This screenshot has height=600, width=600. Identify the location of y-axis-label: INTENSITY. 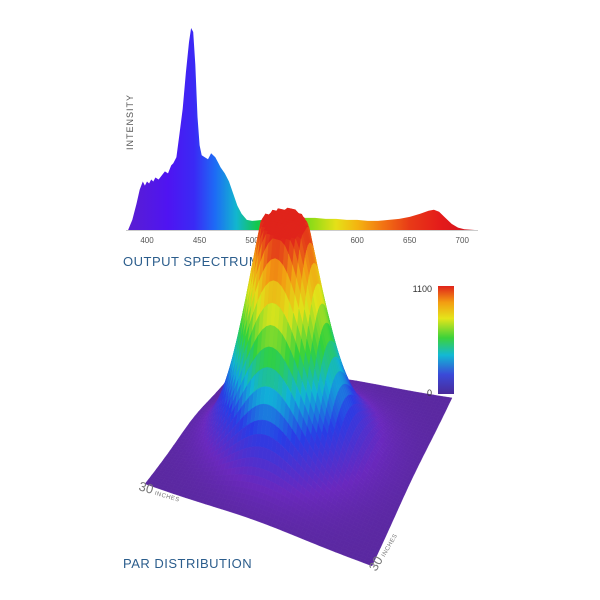
(130, 122).